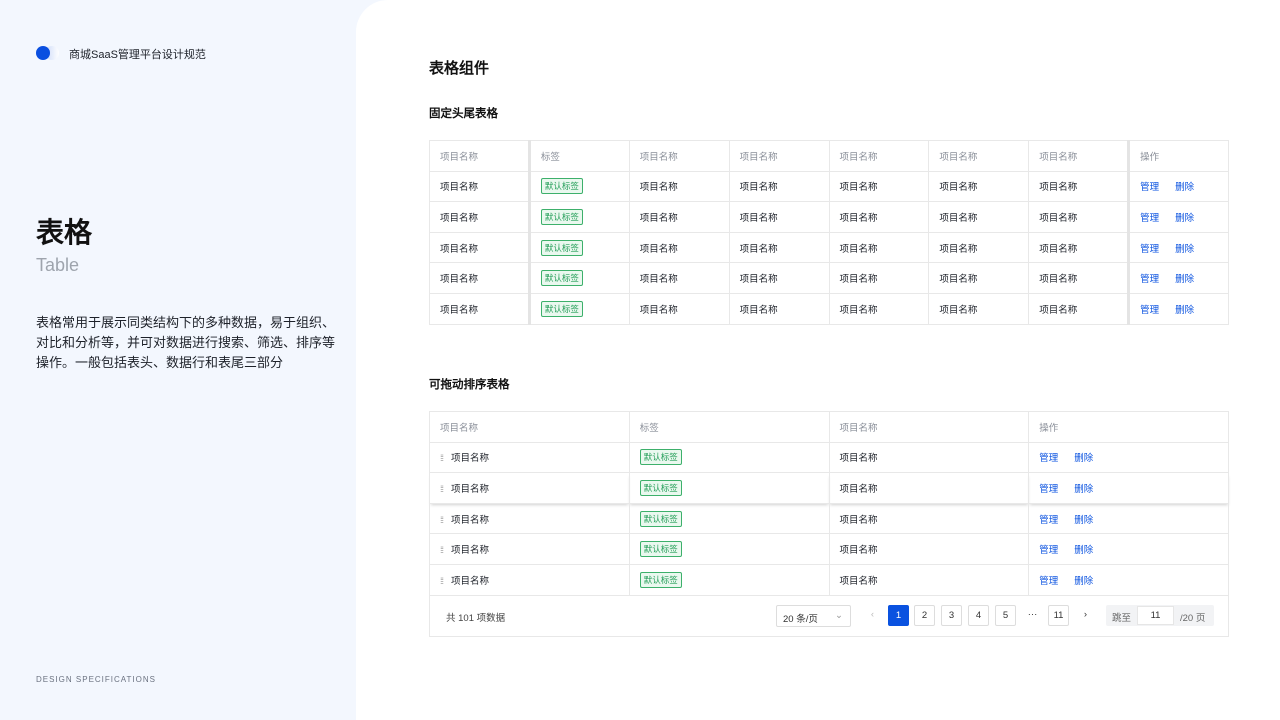 Image resolution: width=1280 pixels, height=720 pixels. Describe the element at coordinates (924, 615) in the screenshot. I see `page-button: 2` at that location.